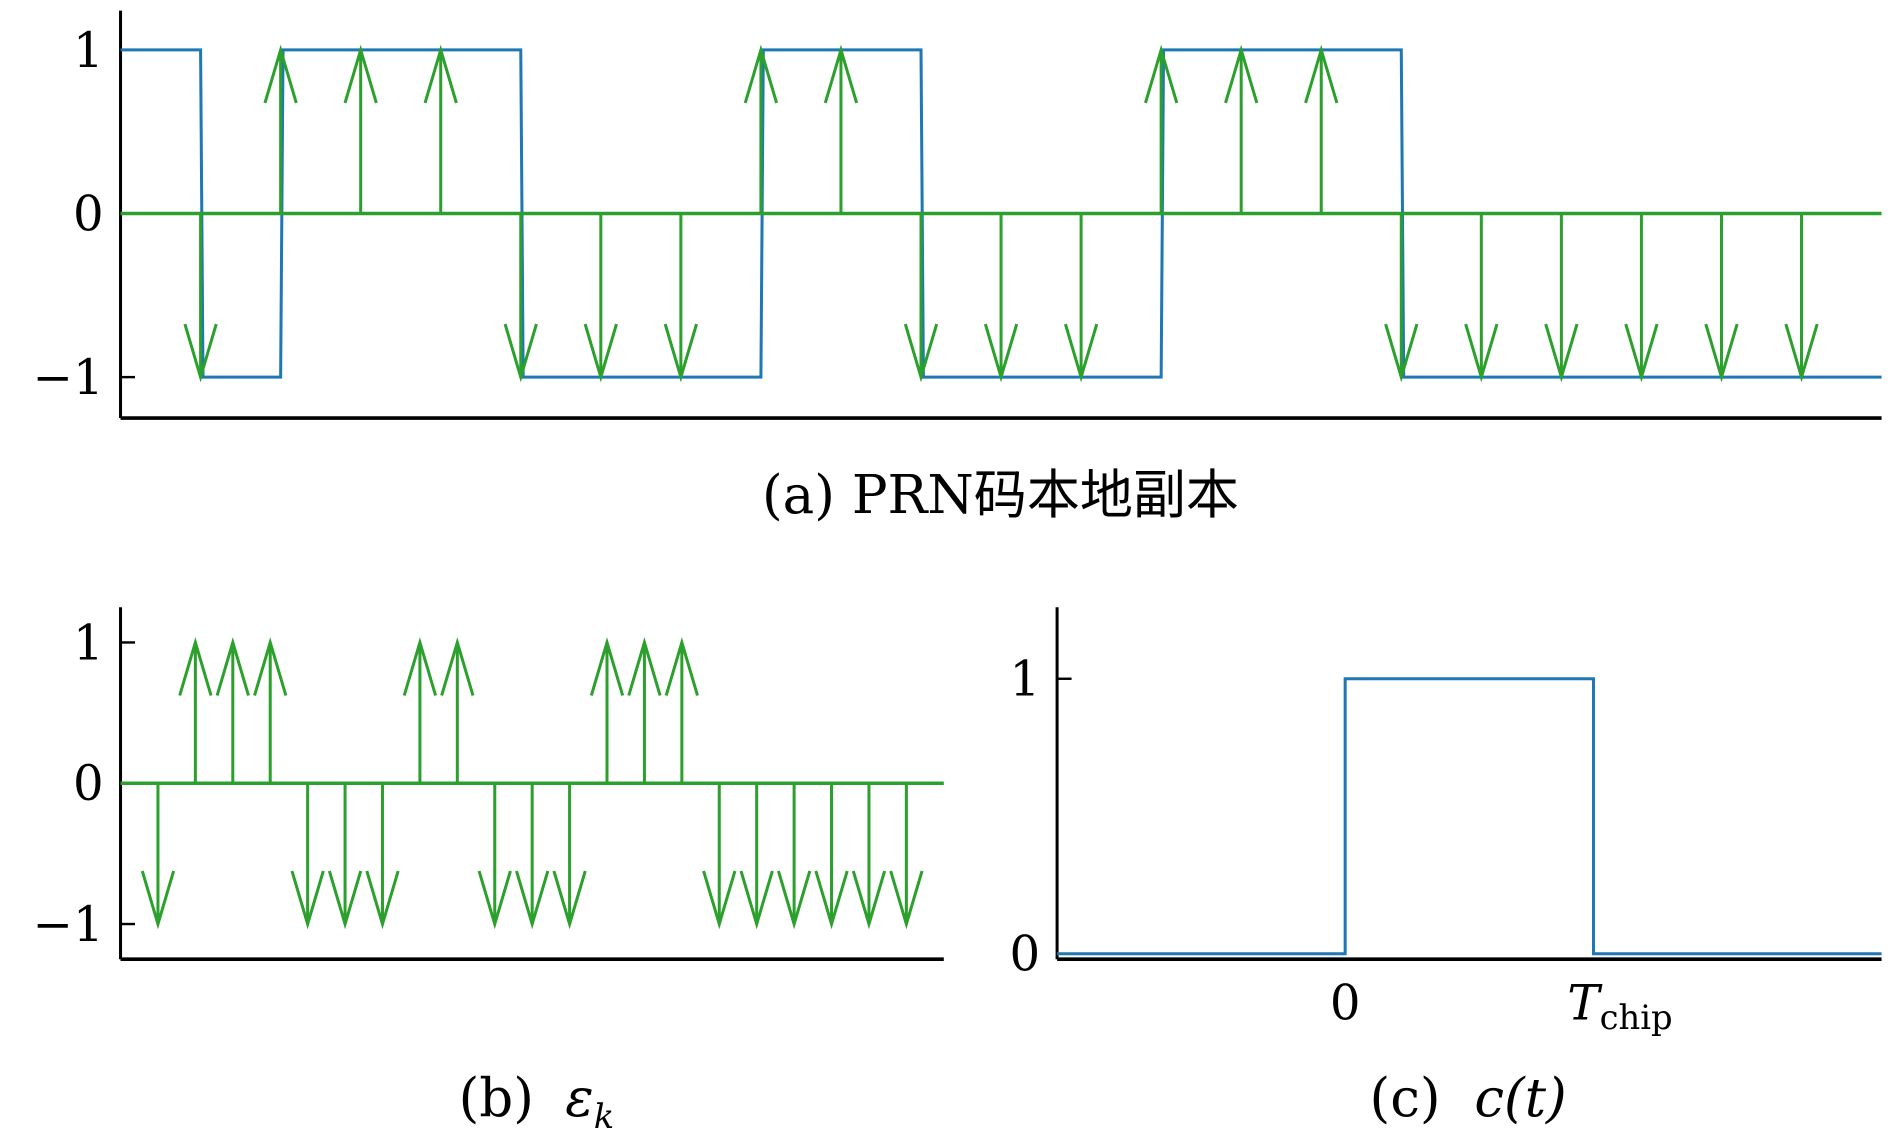  Describe the element at coordinates (1000, 495) in the screenshot. I see `caption-a: (a) PRN码本地副本` at that location.